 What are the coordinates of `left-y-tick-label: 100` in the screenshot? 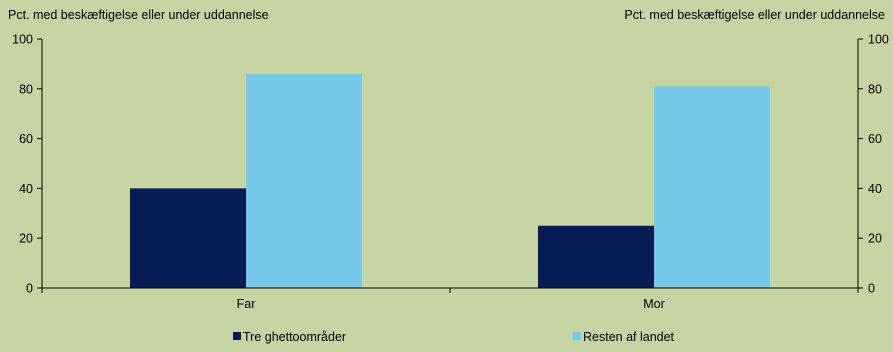 It's located at (22, 40).